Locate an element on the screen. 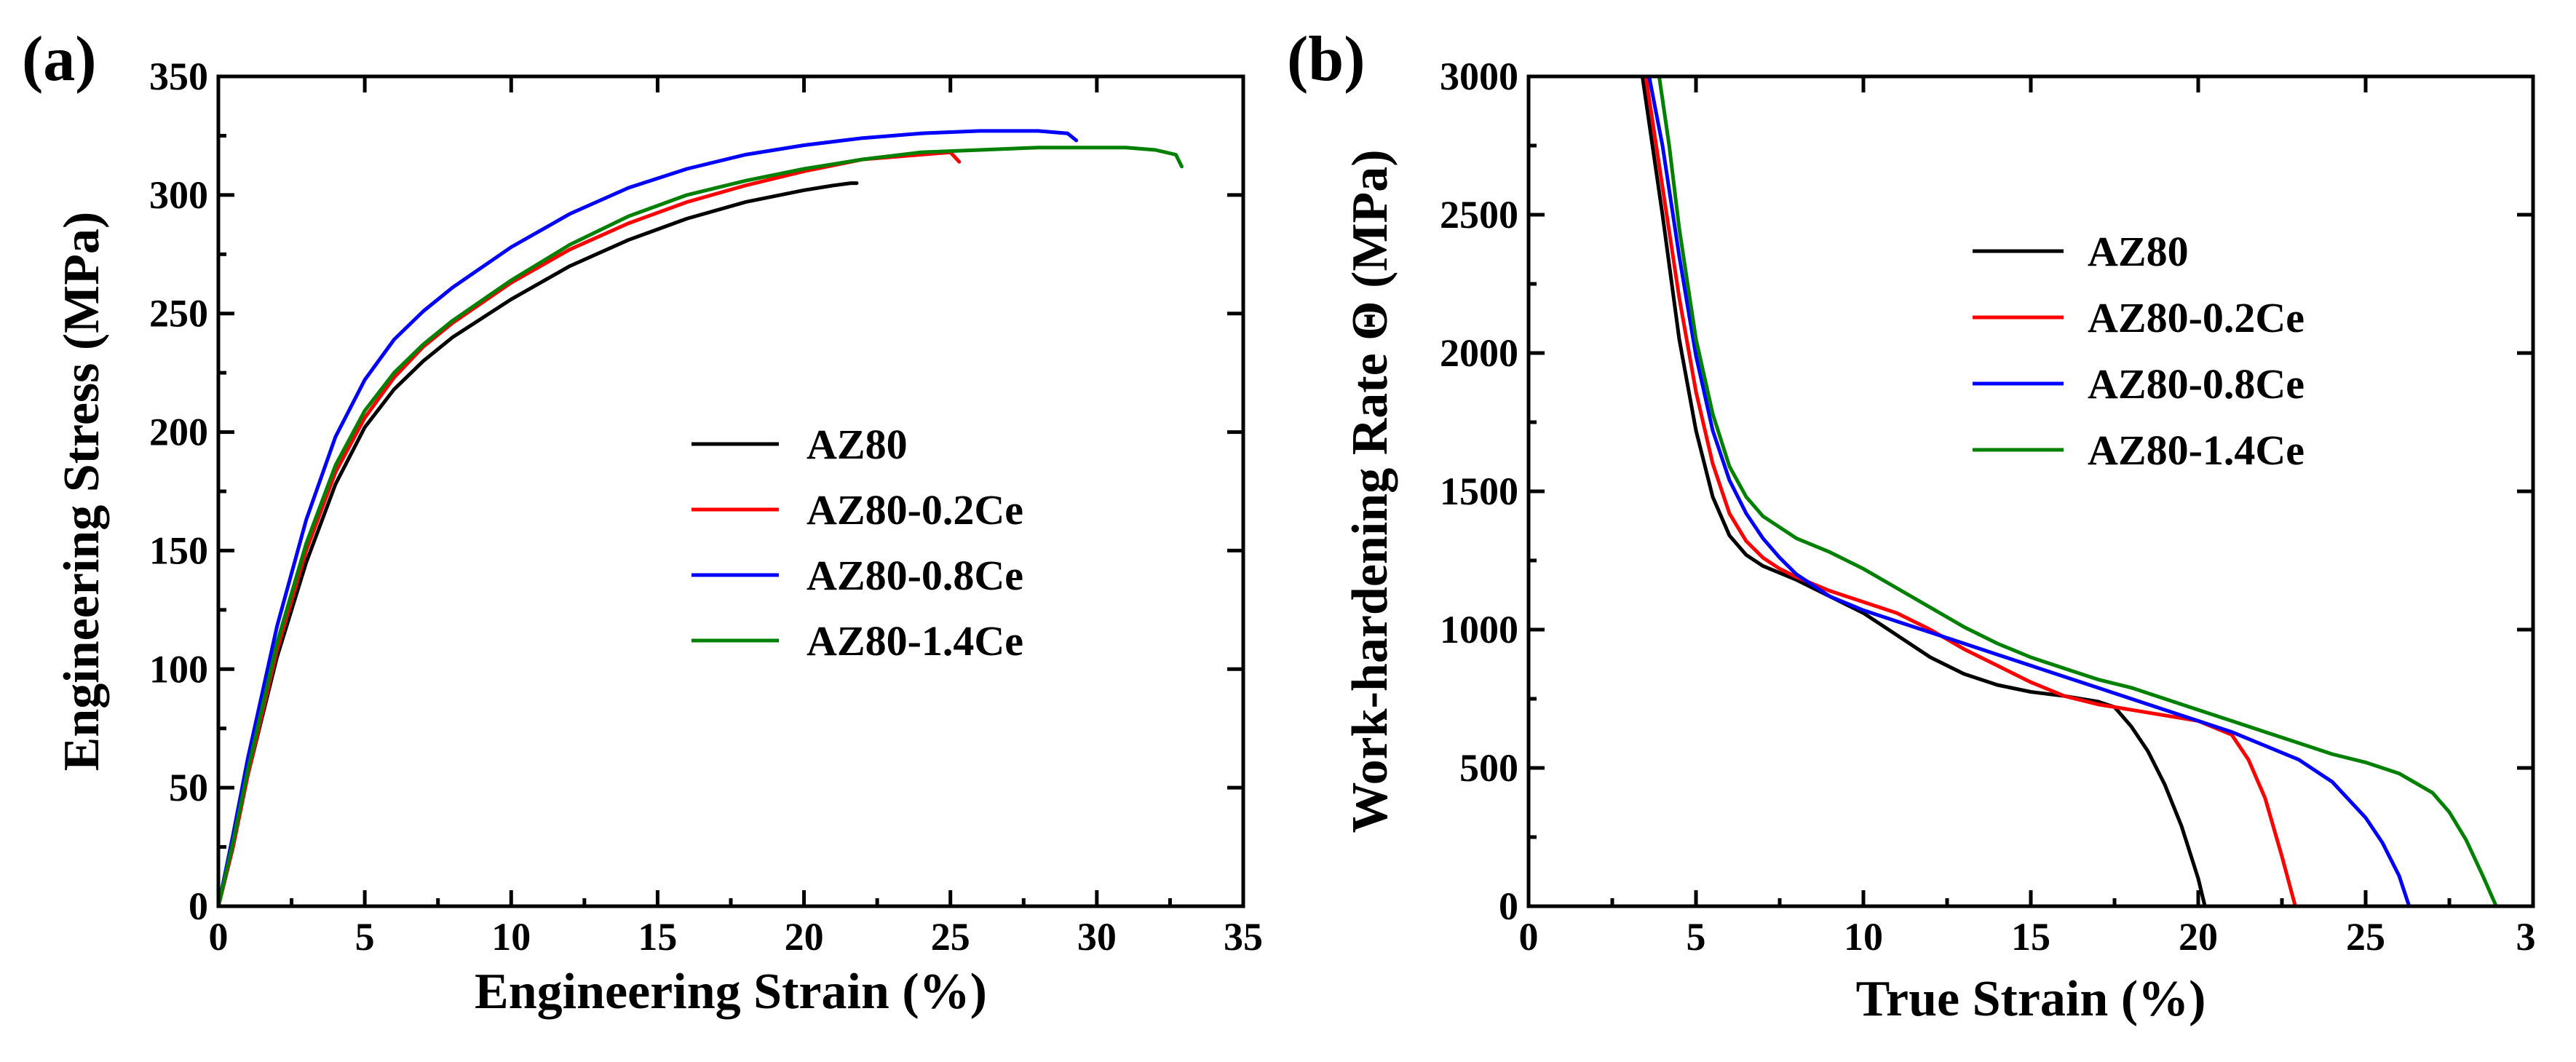 This screenshot has width=2576, height=1062. panel-b-x-tick-label: 3 is located at coordinates (2526, 937).